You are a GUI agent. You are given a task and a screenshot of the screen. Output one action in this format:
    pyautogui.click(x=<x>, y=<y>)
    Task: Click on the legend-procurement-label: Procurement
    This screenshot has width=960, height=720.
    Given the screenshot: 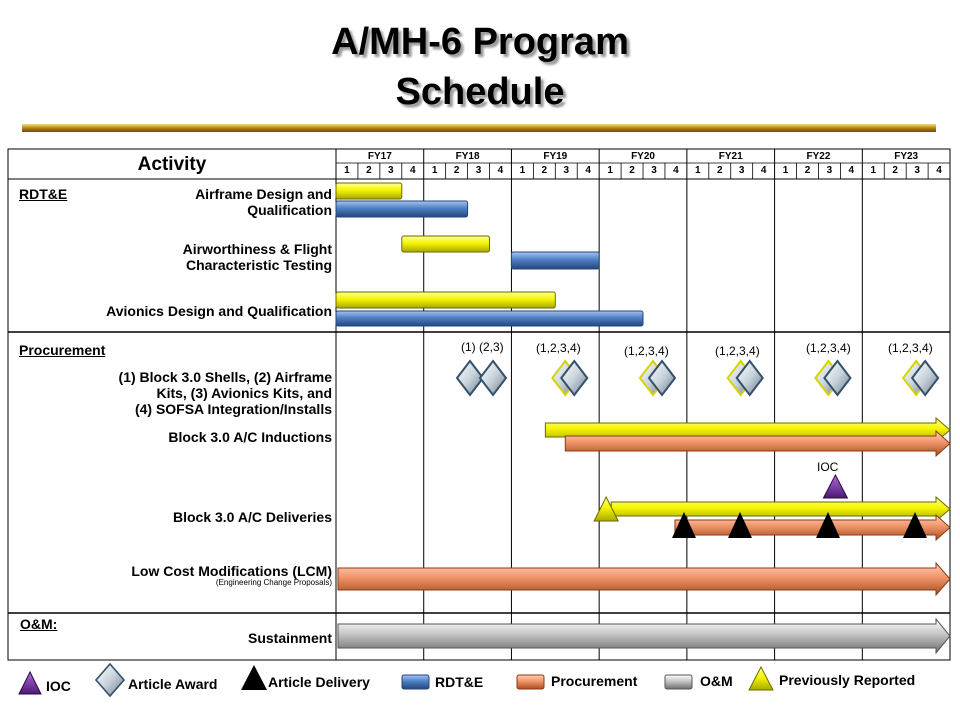 What is the action you would take?
    pyautogui.click(x=594, y=681)
    